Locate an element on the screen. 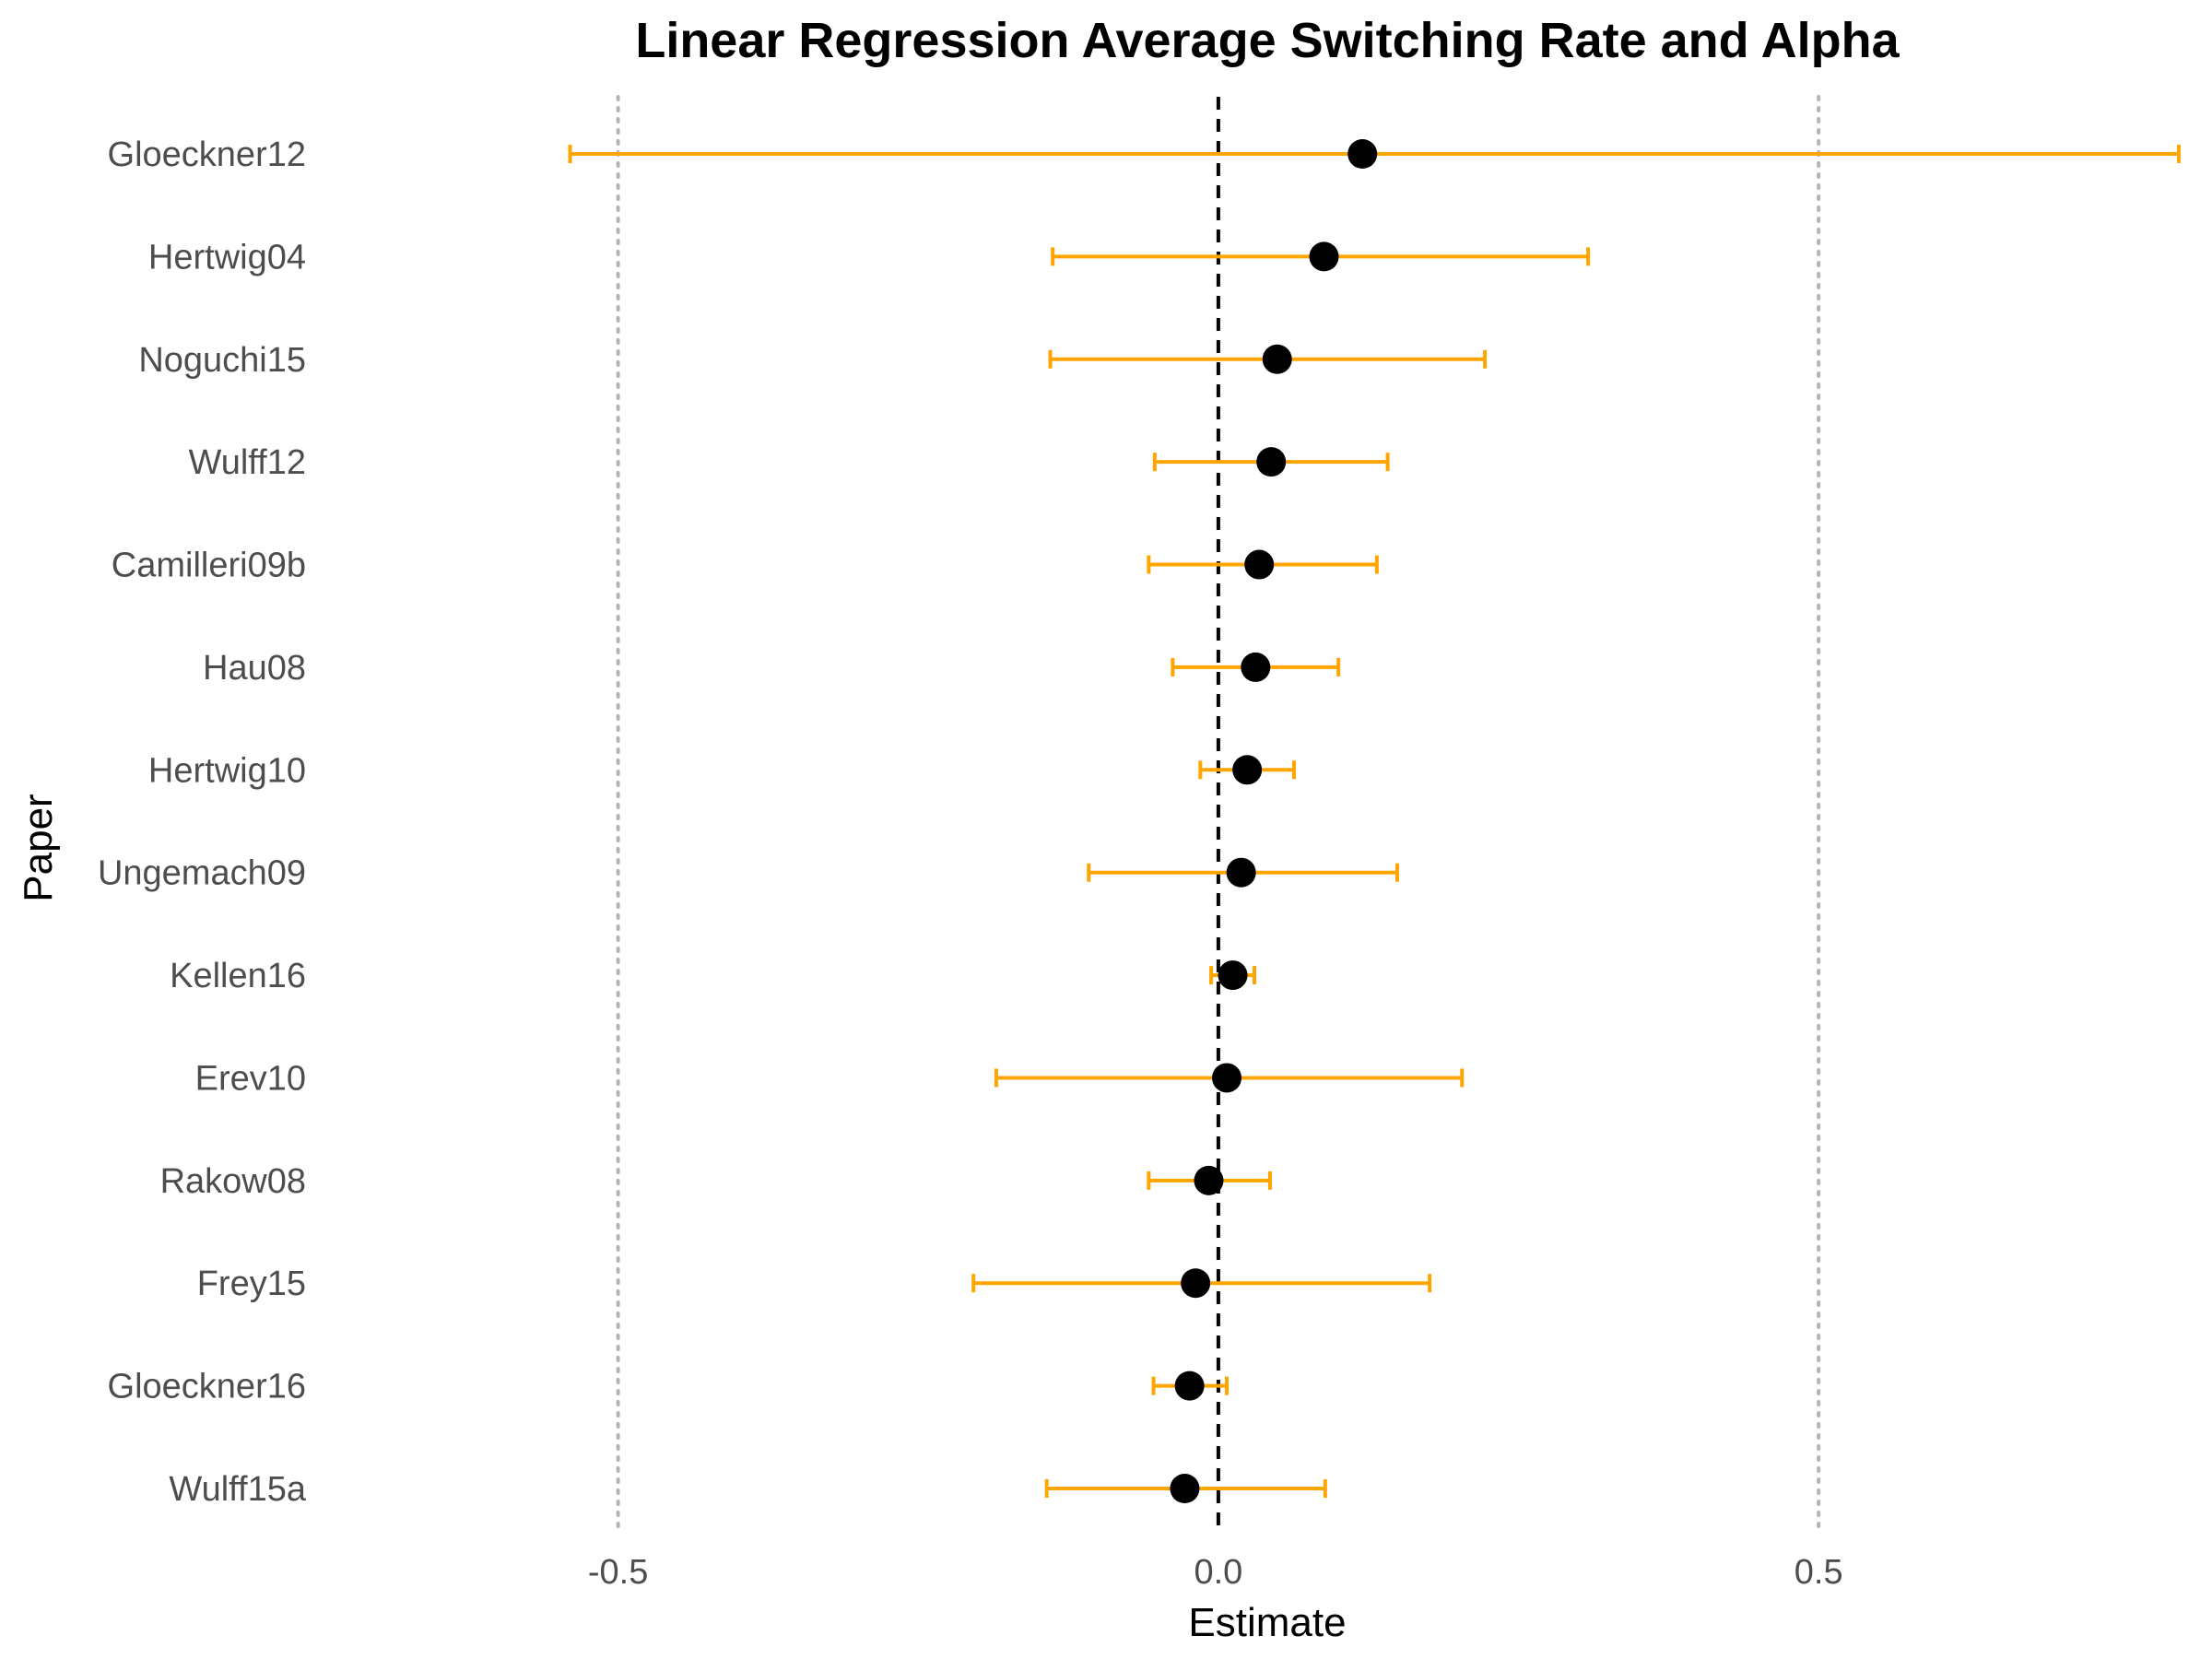 Image resolution: width=2212 pixels, height=1659 pixels. estimate-point-Hertwig10 is located at coordinates (1247, 770).